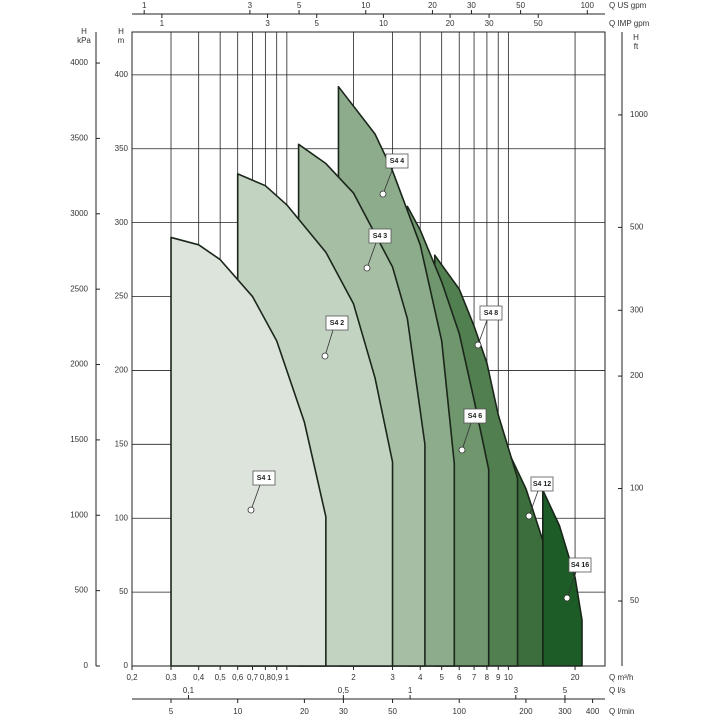 This screenshot has width=720, height=720. Describe the element at coordinates (575, 677) in the screenshot. I see `x-tick-label: 20` at that location.